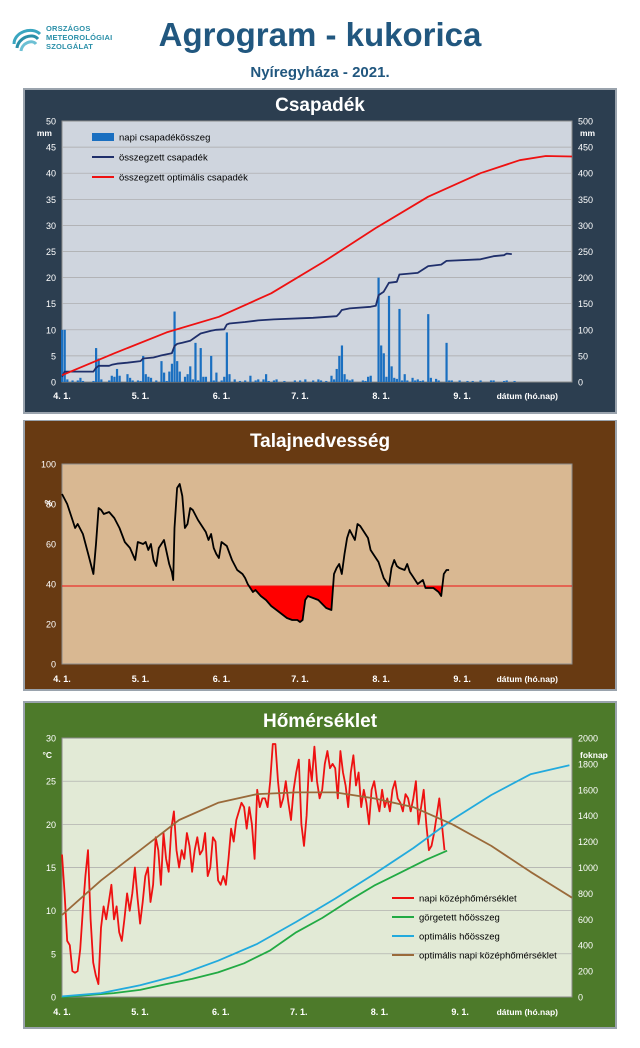  Describe the element at coordinates (588, 842) in the screenshot. I see `y2-tick-label: 1200` at that location.